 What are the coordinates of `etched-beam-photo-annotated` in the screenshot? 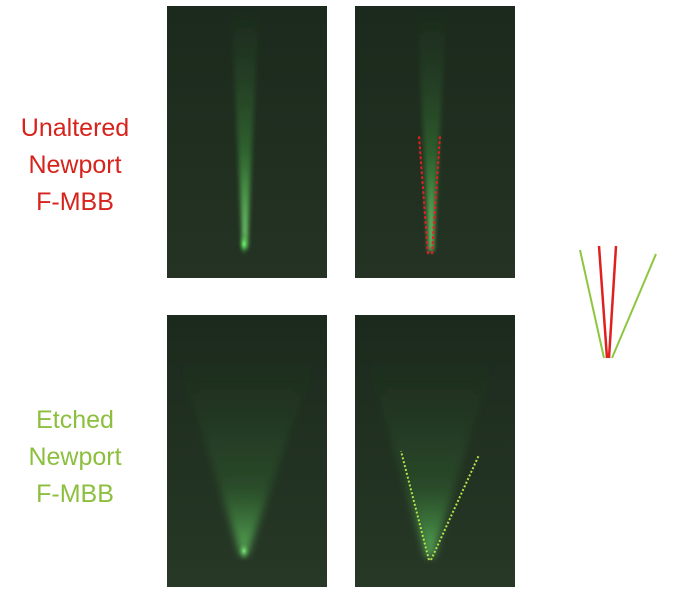 It's located at (435, 451).